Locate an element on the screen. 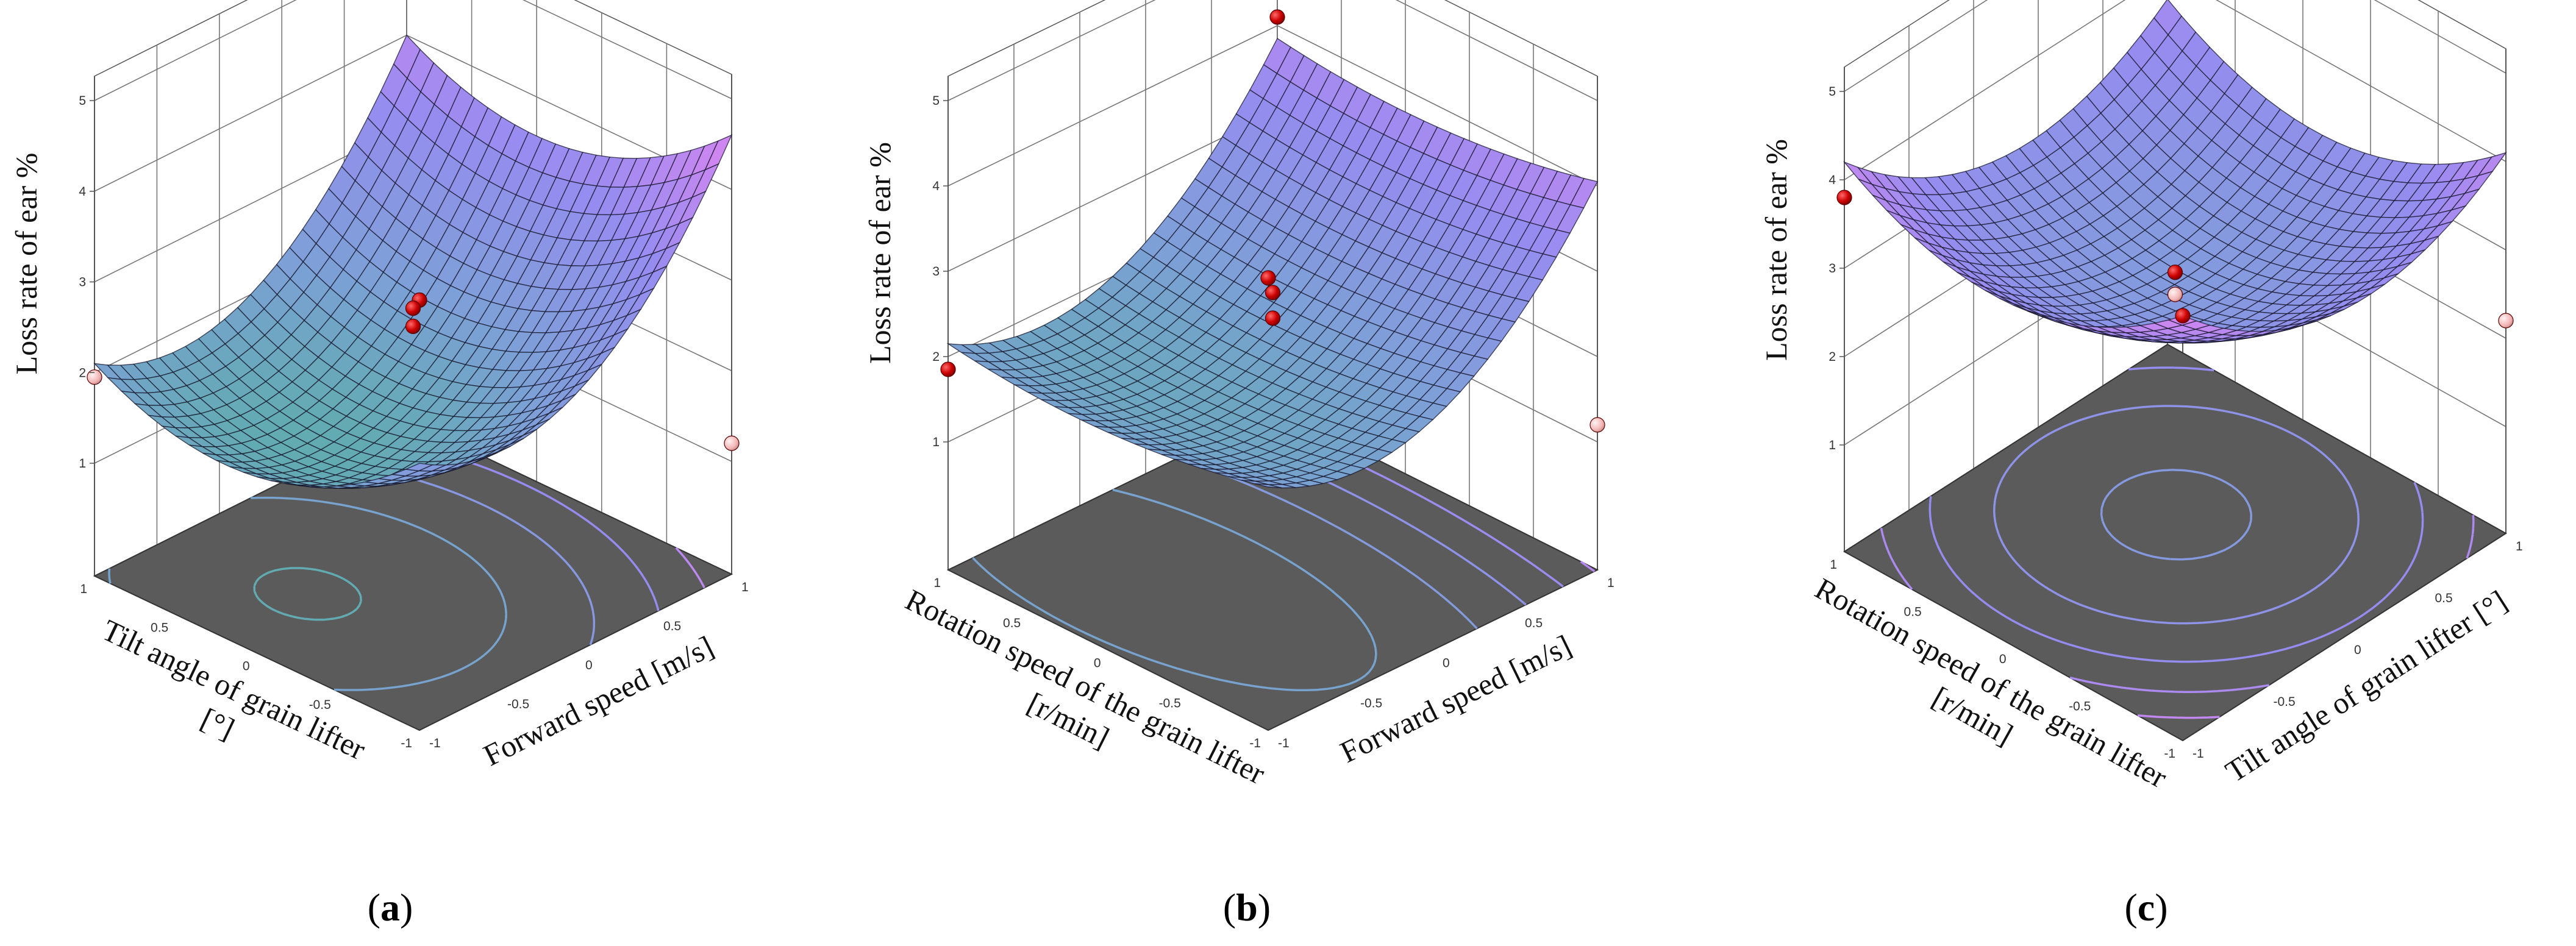 The width and height of the screenshot is (2576, 946). panel-label: (b) is located at coordinates (1247, 908).